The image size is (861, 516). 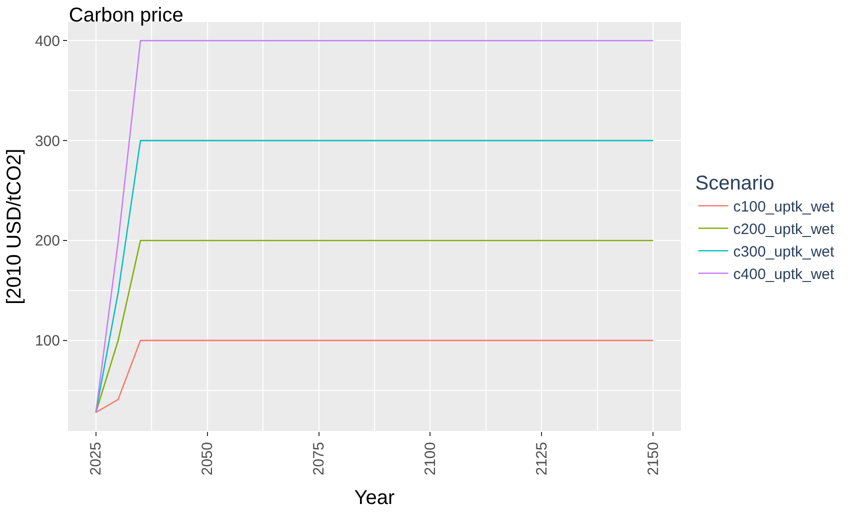 What do you see at coordinates (47, 141) in the screenshot?
I see `y-tick-label: 300` at bounding box center [47, 141].